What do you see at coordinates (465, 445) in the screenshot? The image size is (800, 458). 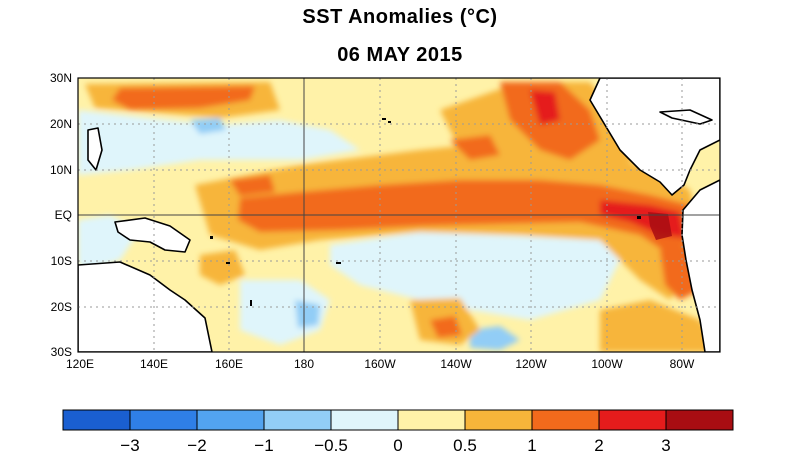 I see `colorbar-label: 0.5` at bounding box center [465, 445].